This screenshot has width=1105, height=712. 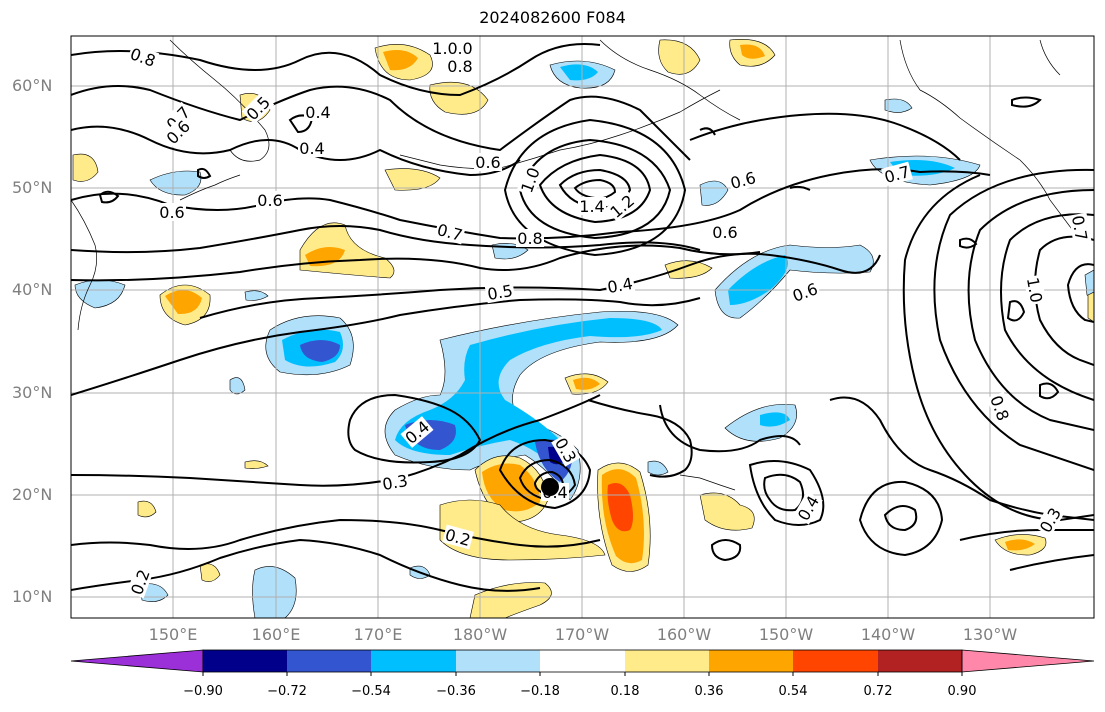 I want to click on colorbar-tick-label: 0.90, so click(x=962, y=691).